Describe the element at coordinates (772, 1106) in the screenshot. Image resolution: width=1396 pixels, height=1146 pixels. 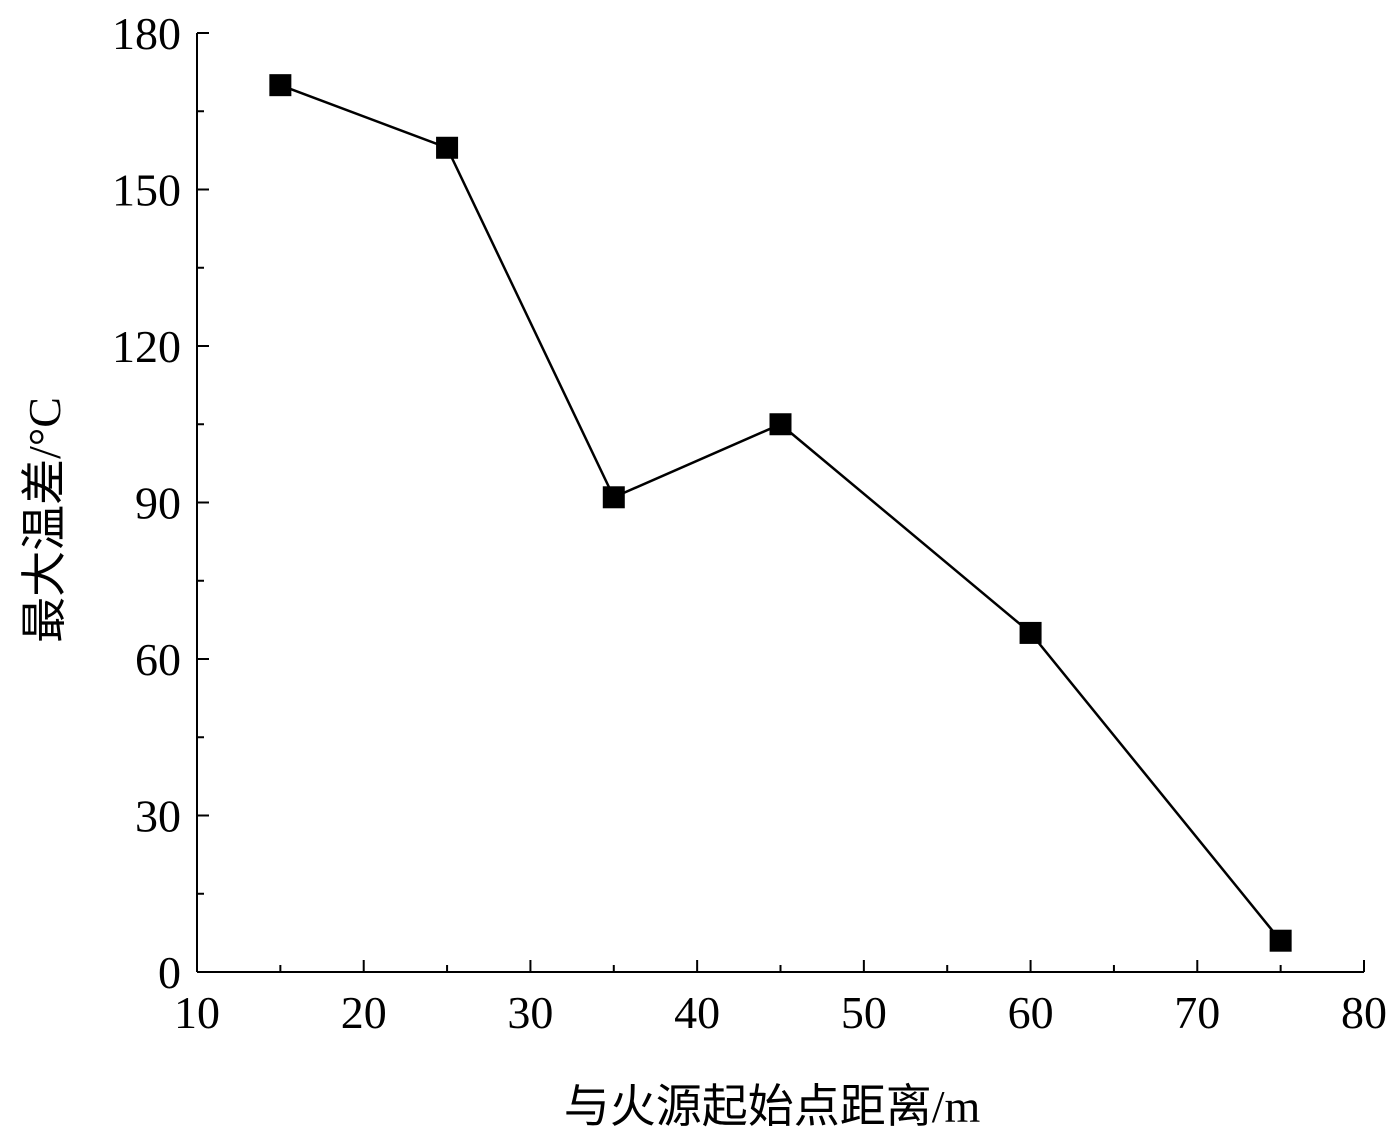
I see `x-axis-title: 与火源起始点距离/m` at that location.